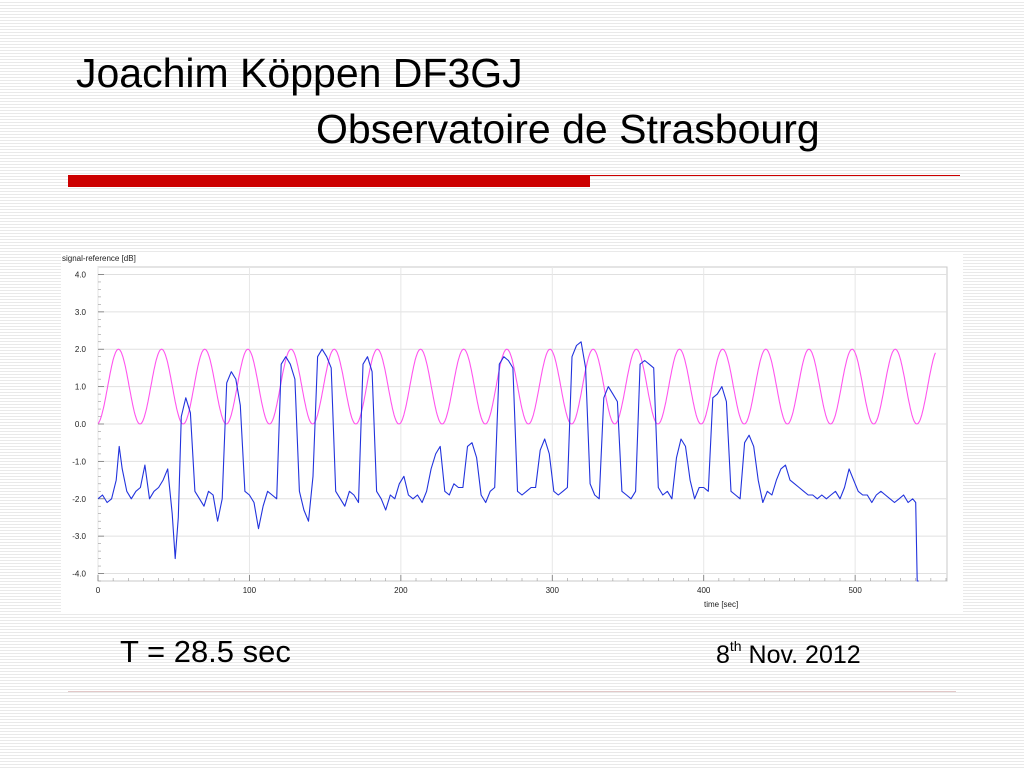 The image size is (1024, 768). What do you see at coordinates (81, 349) in the screenshot?
I see `y-tick-label: 2.0` at bounding box center [81, 349].